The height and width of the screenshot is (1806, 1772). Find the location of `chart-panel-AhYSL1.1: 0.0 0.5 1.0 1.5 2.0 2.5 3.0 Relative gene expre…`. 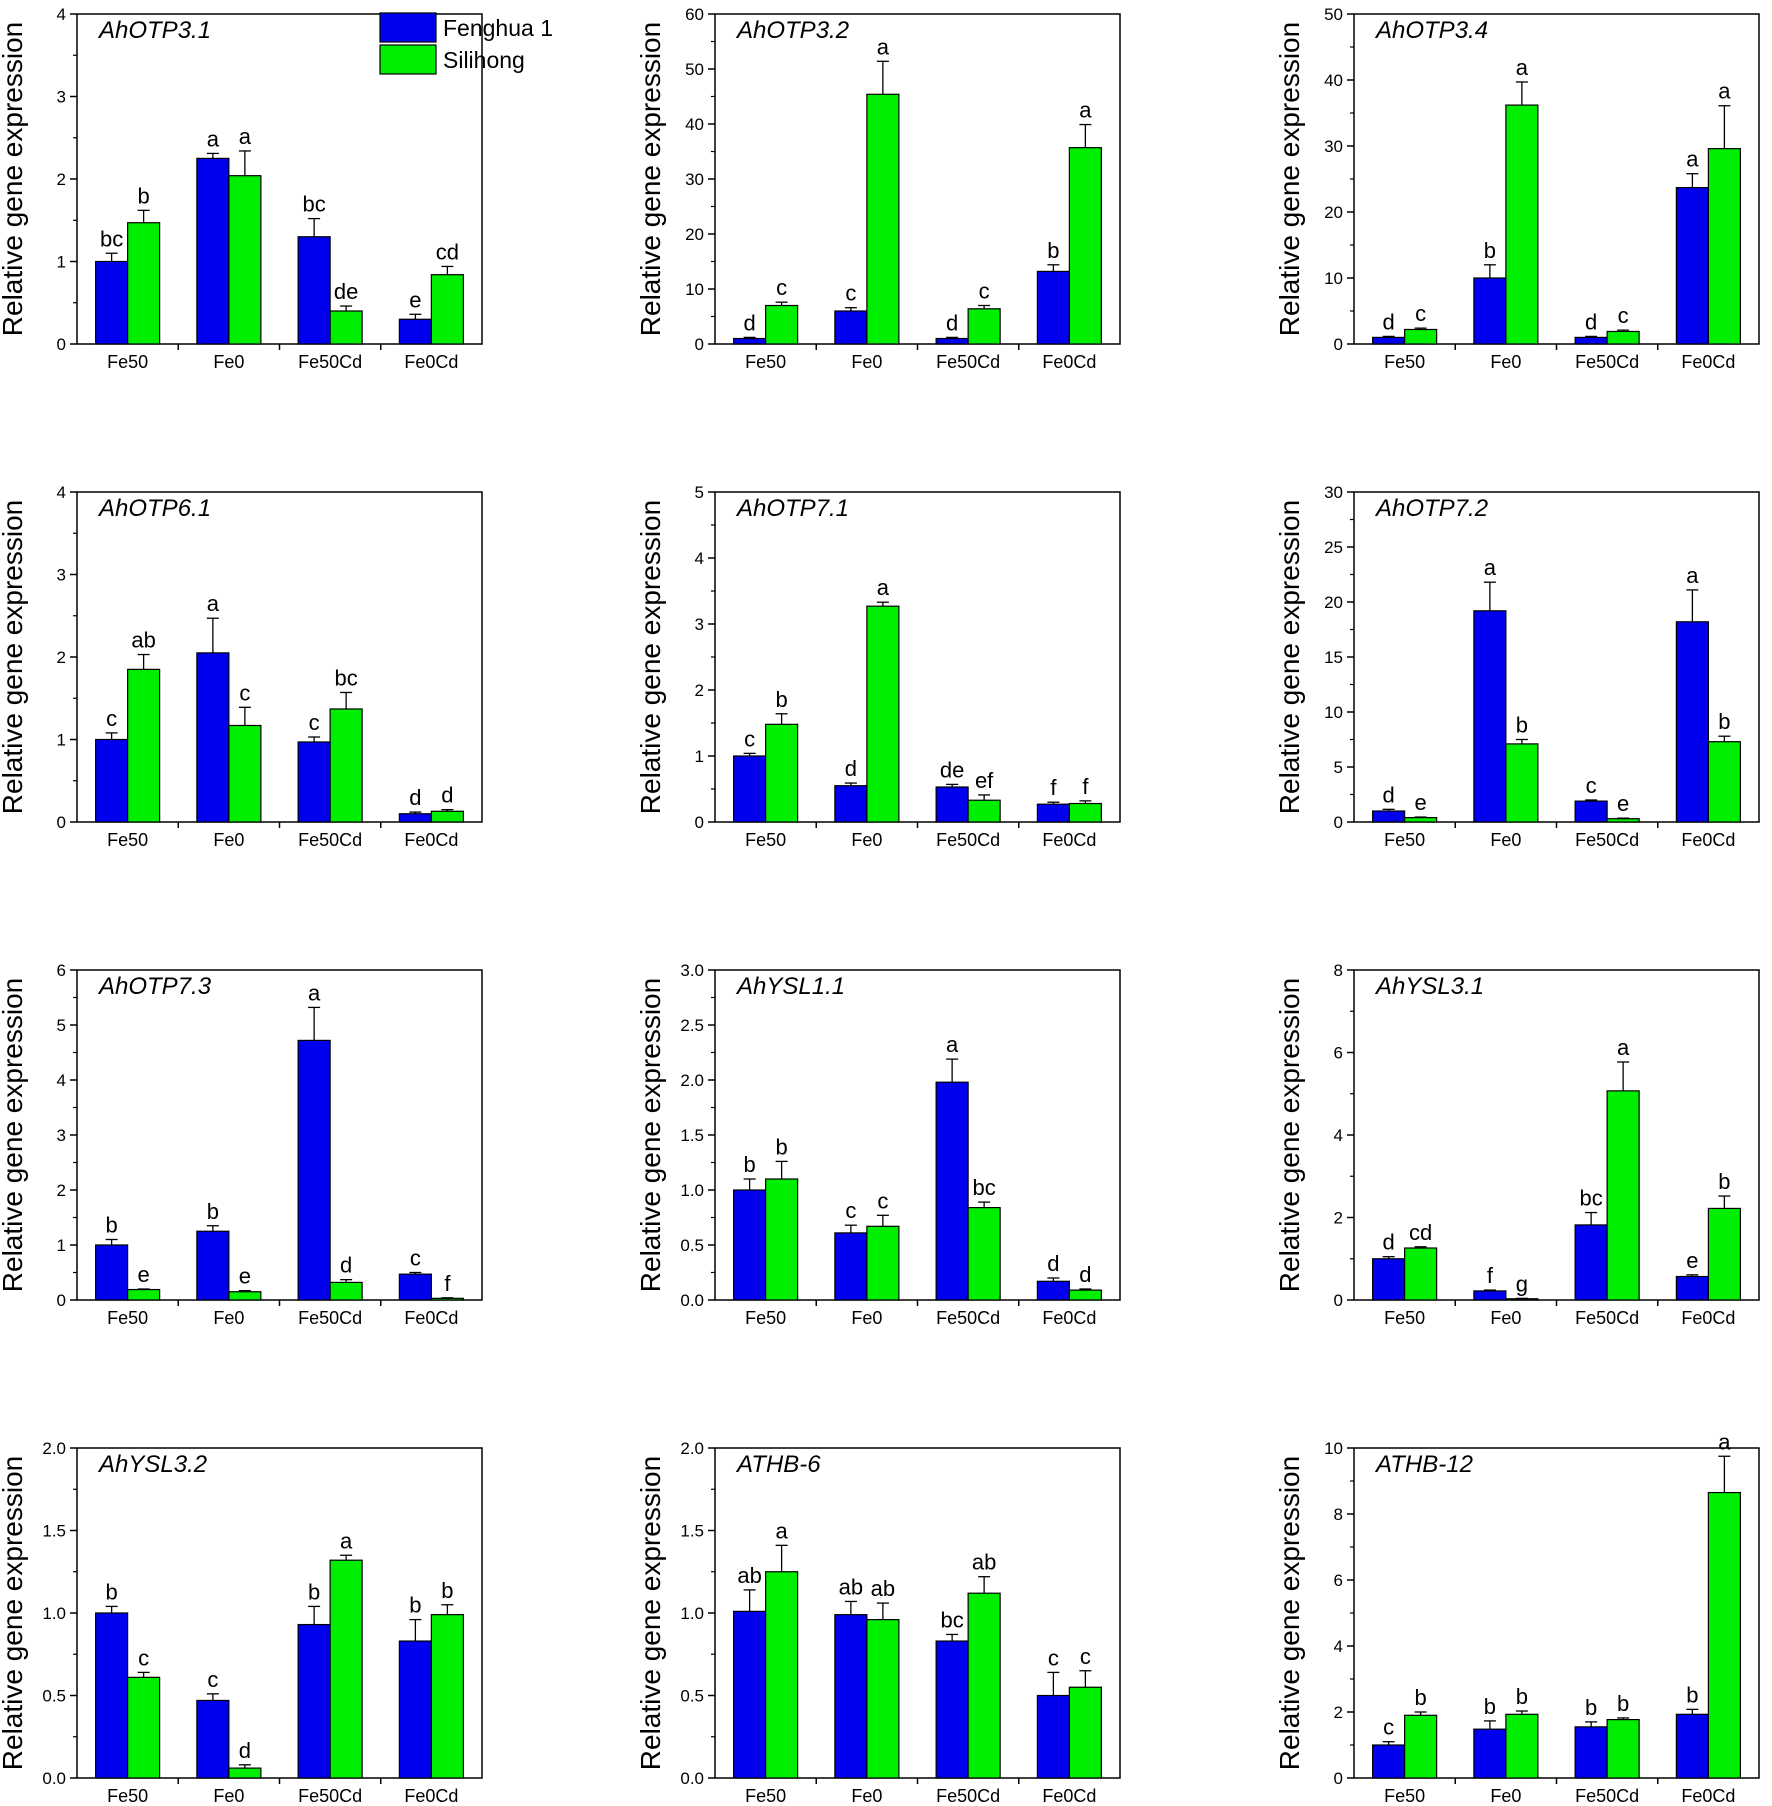

chart-panel-AhYSL1.1: 0.0 0.5 1.0 1.5 2.0 2.5 3.0 Relative gene expre… is located at coordinates (878, 1144).